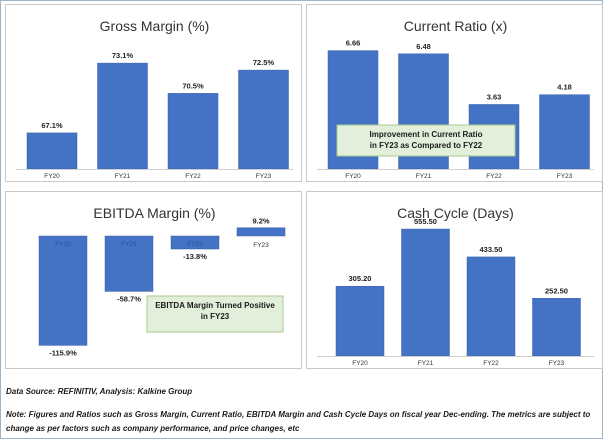  Describe the element at coordinates (423, 46) in the screenshot. I see `data-label-fy21: 6.48` at that location.